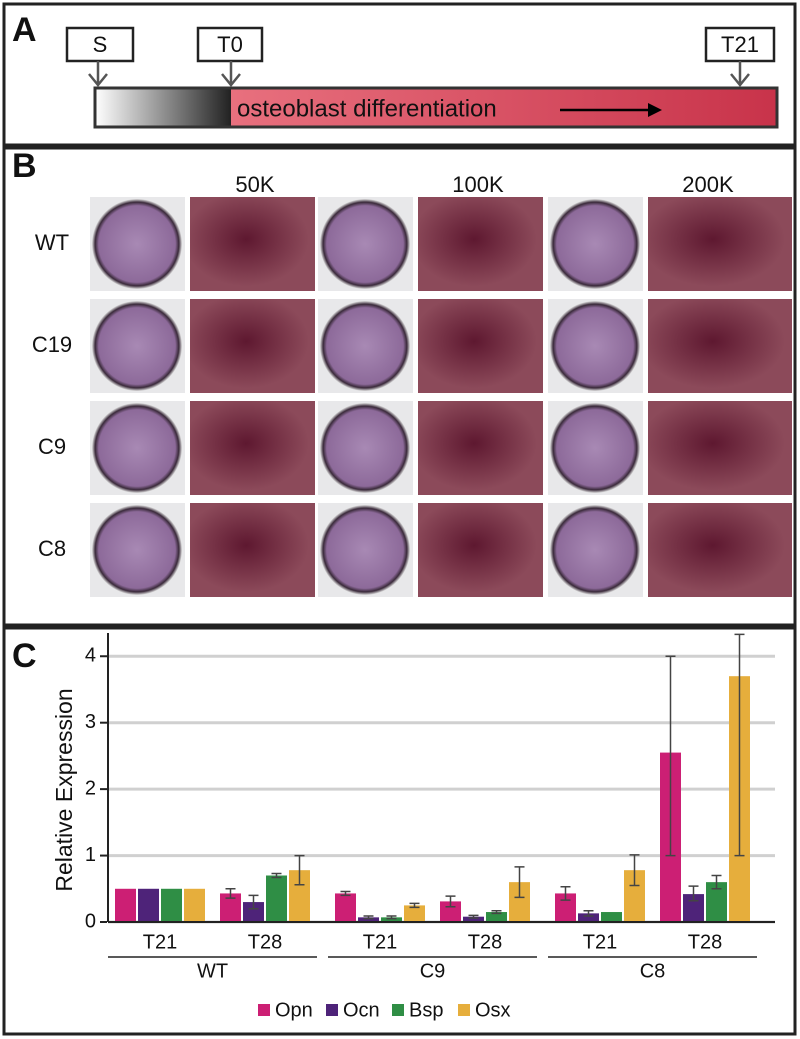  Describe the element at coordinates (24, 656) in the screenshot. I see `panel-label: C` at that location.